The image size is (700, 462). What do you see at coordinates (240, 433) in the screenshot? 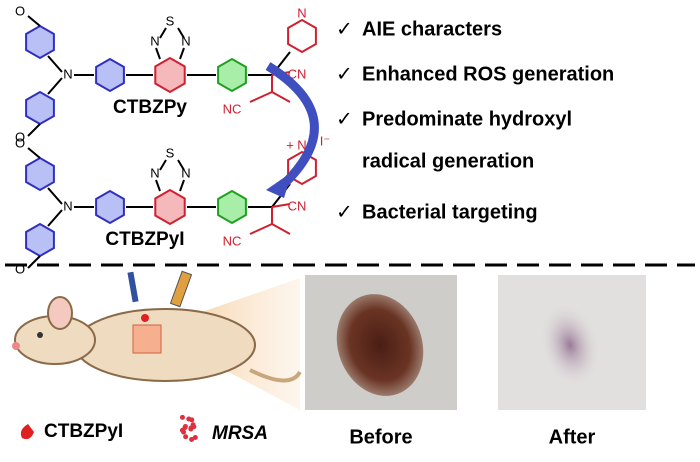
I see `bacteria-label: MRSA` at bounding box center [240, 433].